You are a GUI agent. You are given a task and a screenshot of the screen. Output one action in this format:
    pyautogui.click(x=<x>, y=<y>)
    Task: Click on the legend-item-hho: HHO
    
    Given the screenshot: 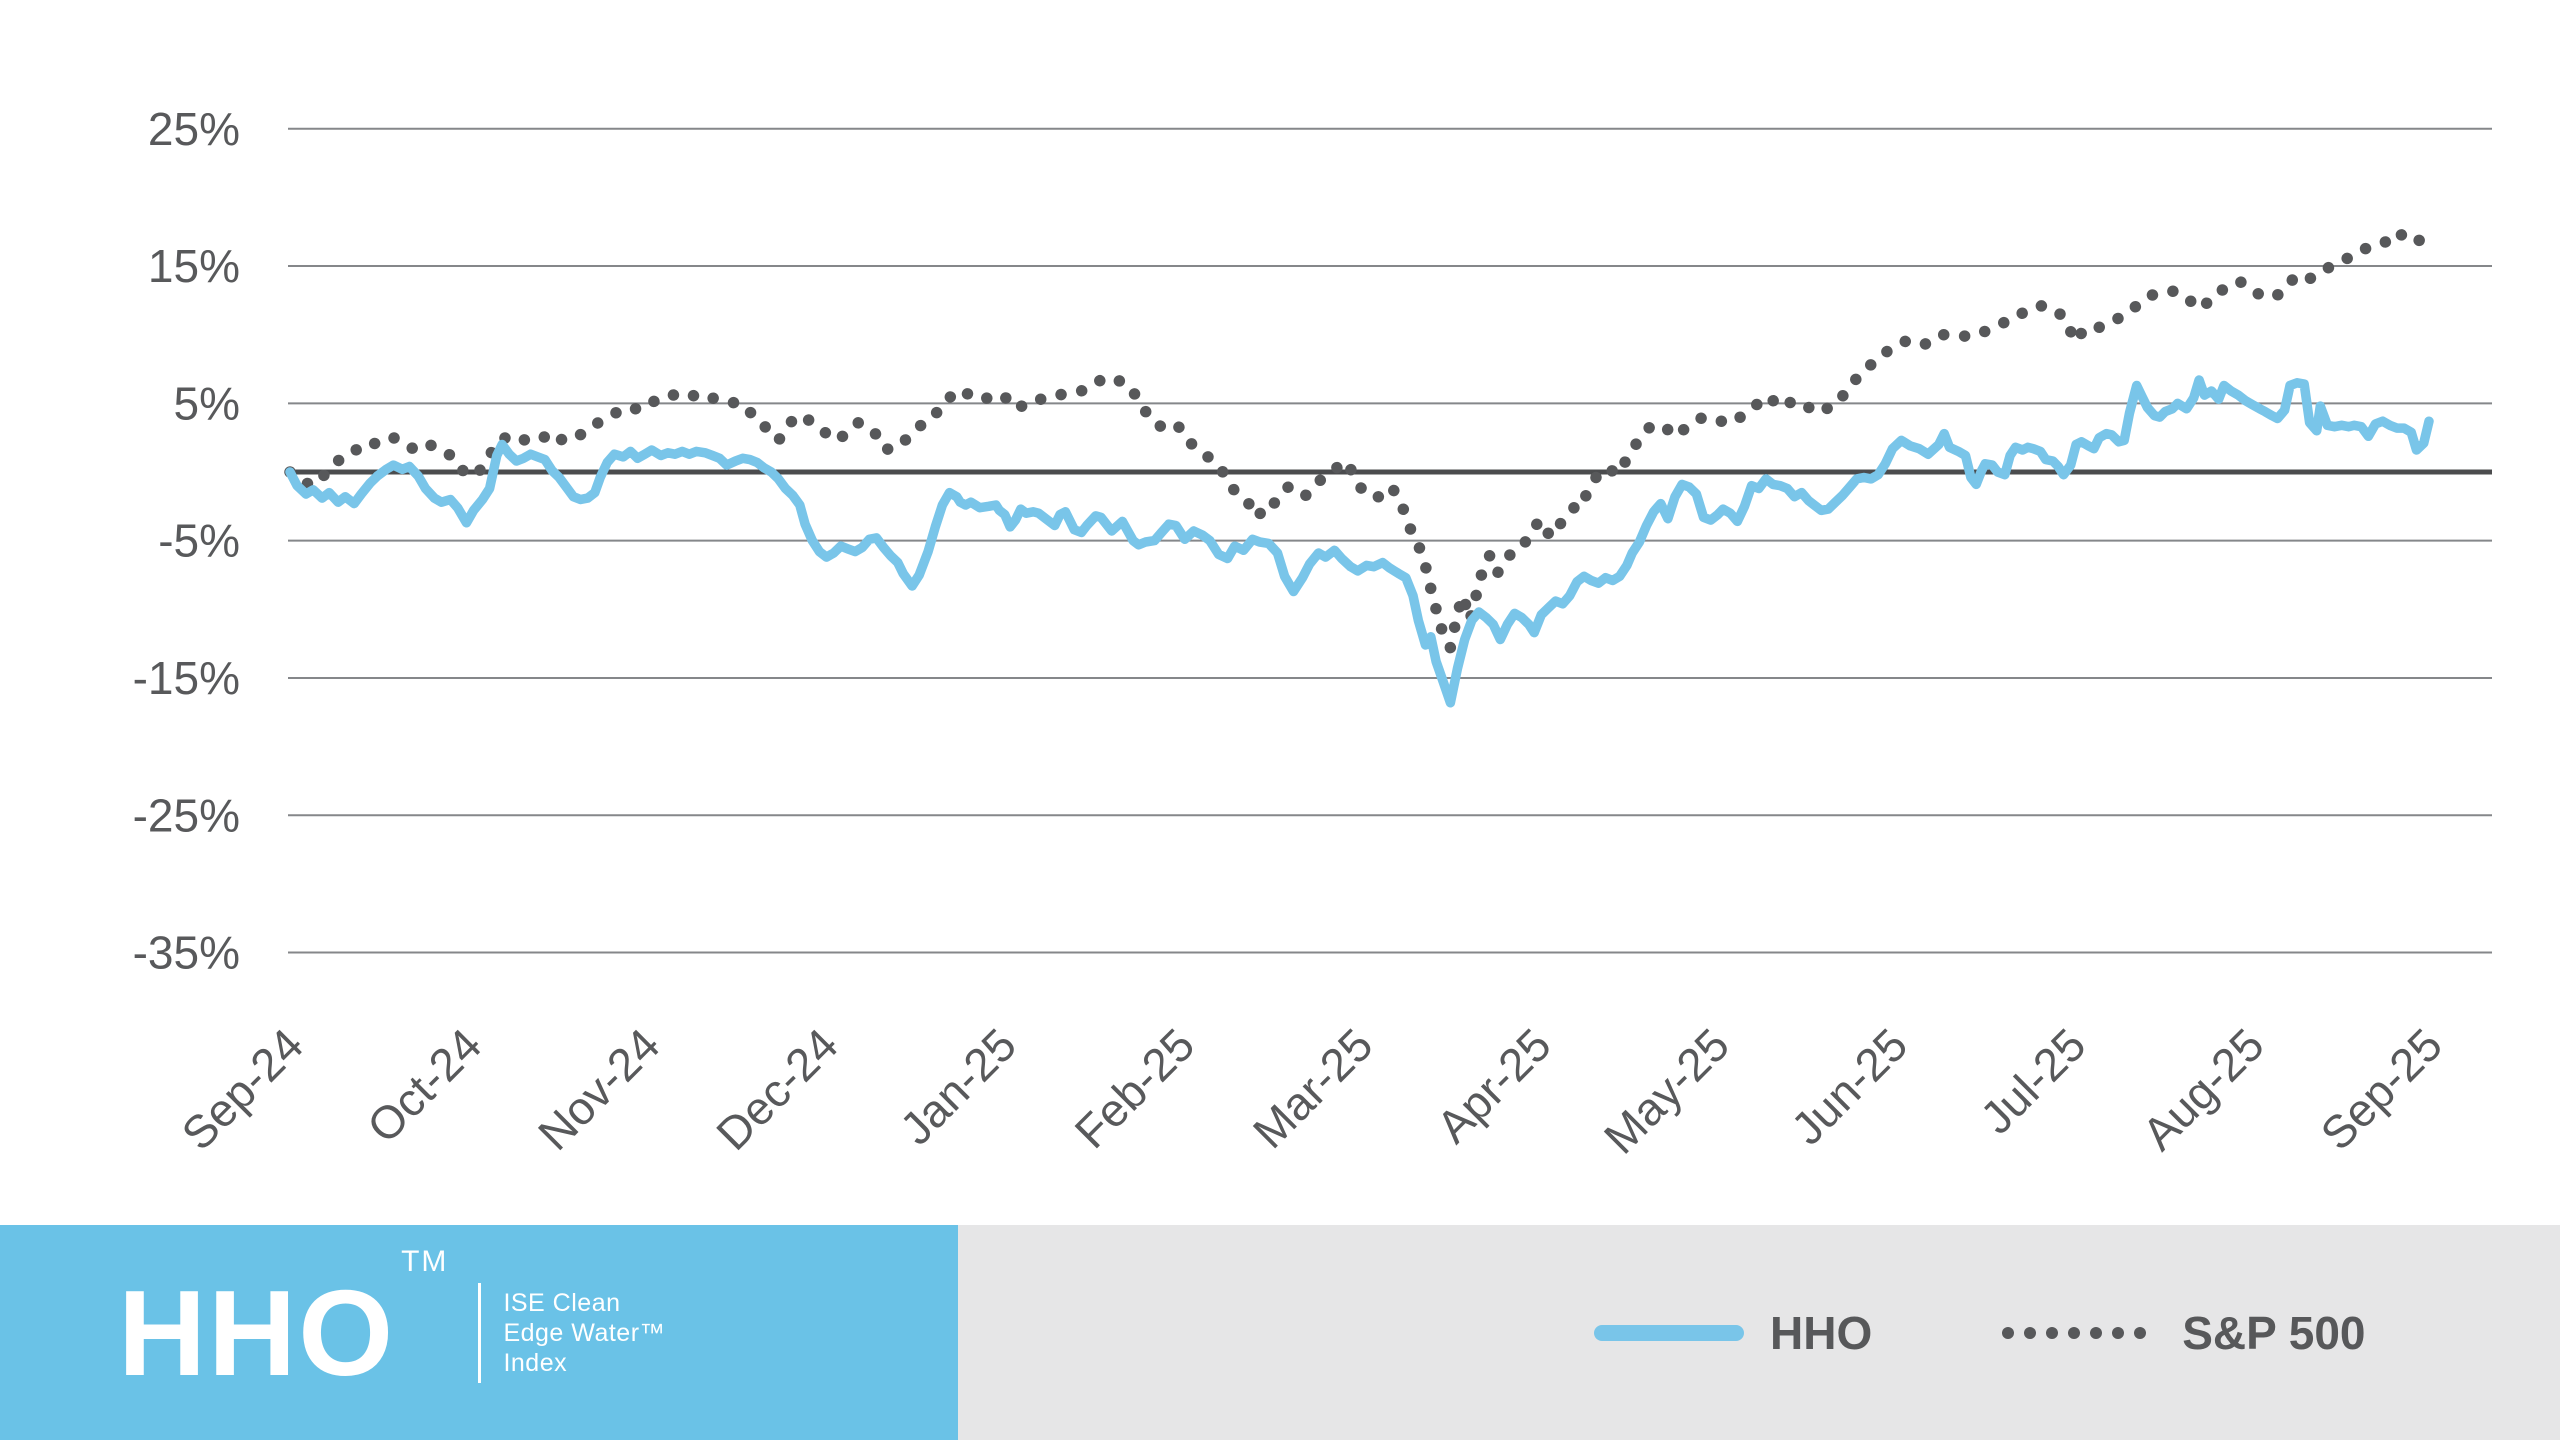 What is the action you would take?
    pyautogui.click(x=1733, y=1333)
    